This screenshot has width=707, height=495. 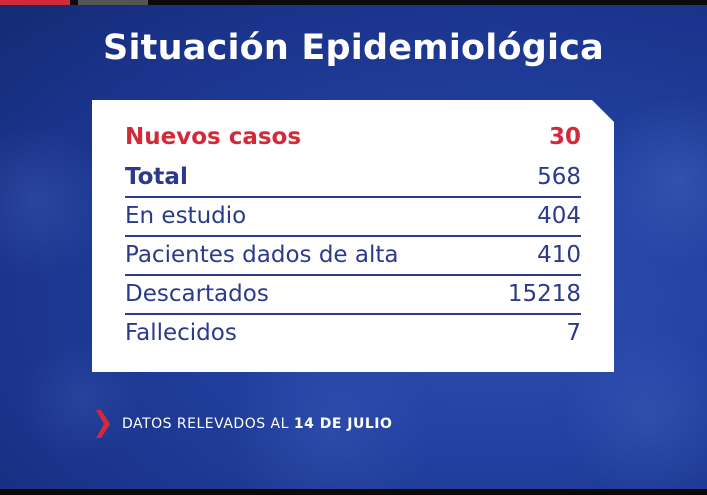 What do you see at coordinates (213, 137) in the screenshot?
I see `row-label: Nuevos casos` at bounding box center [213, 137].